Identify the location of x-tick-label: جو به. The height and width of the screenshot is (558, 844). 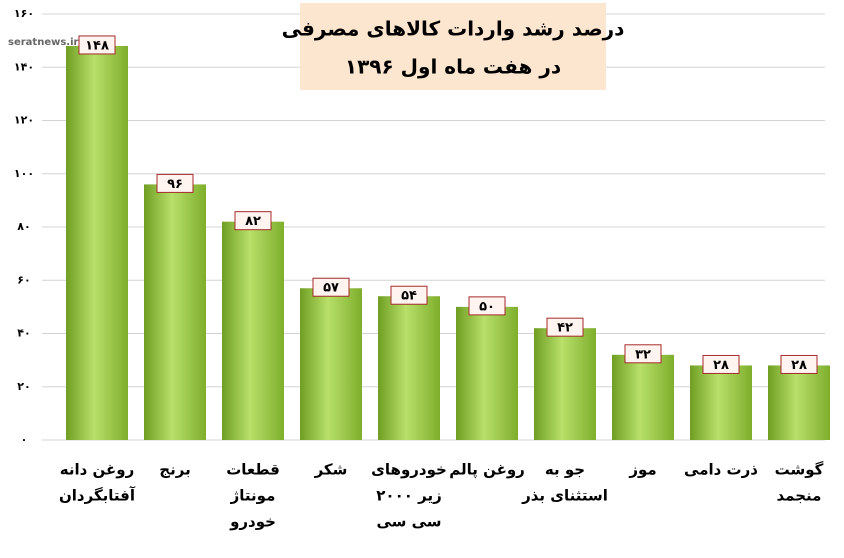
(565, 470).